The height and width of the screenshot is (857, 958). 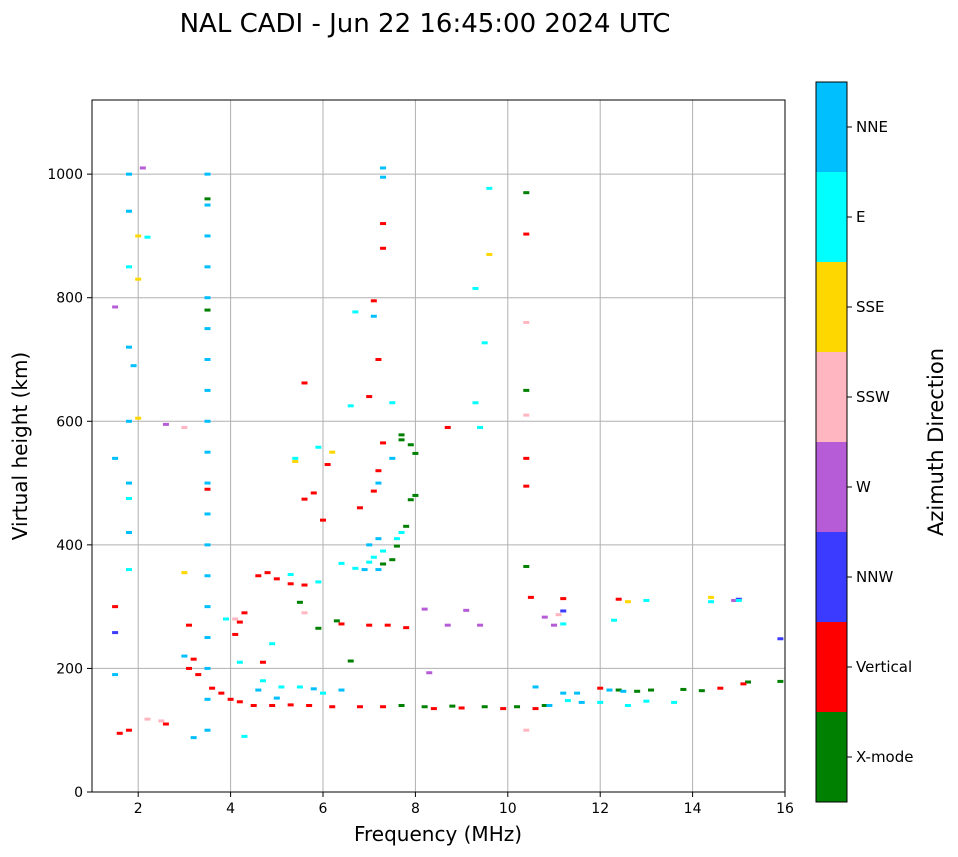 I want to click on x-tick-label: 4, so click(x=230, y=809).